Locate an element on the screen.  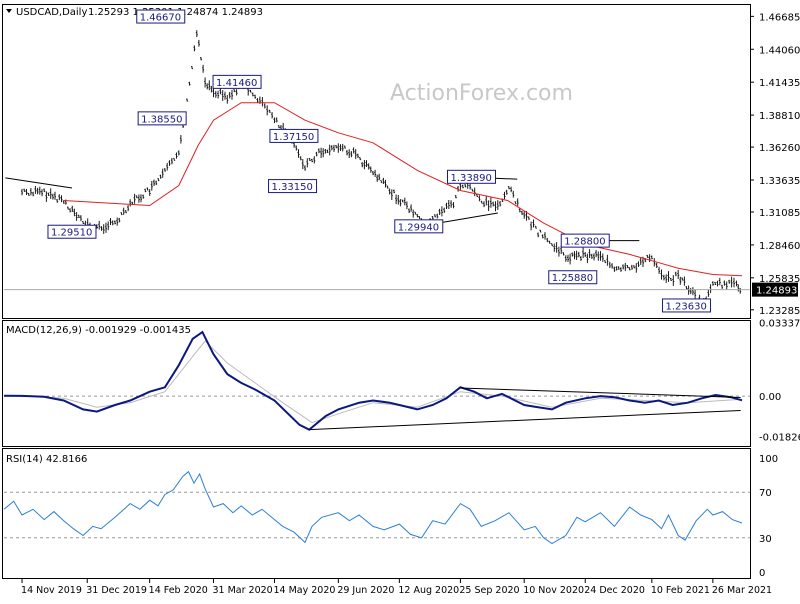
last-price-label: 1.24893 is located at coordinates (776, 291).